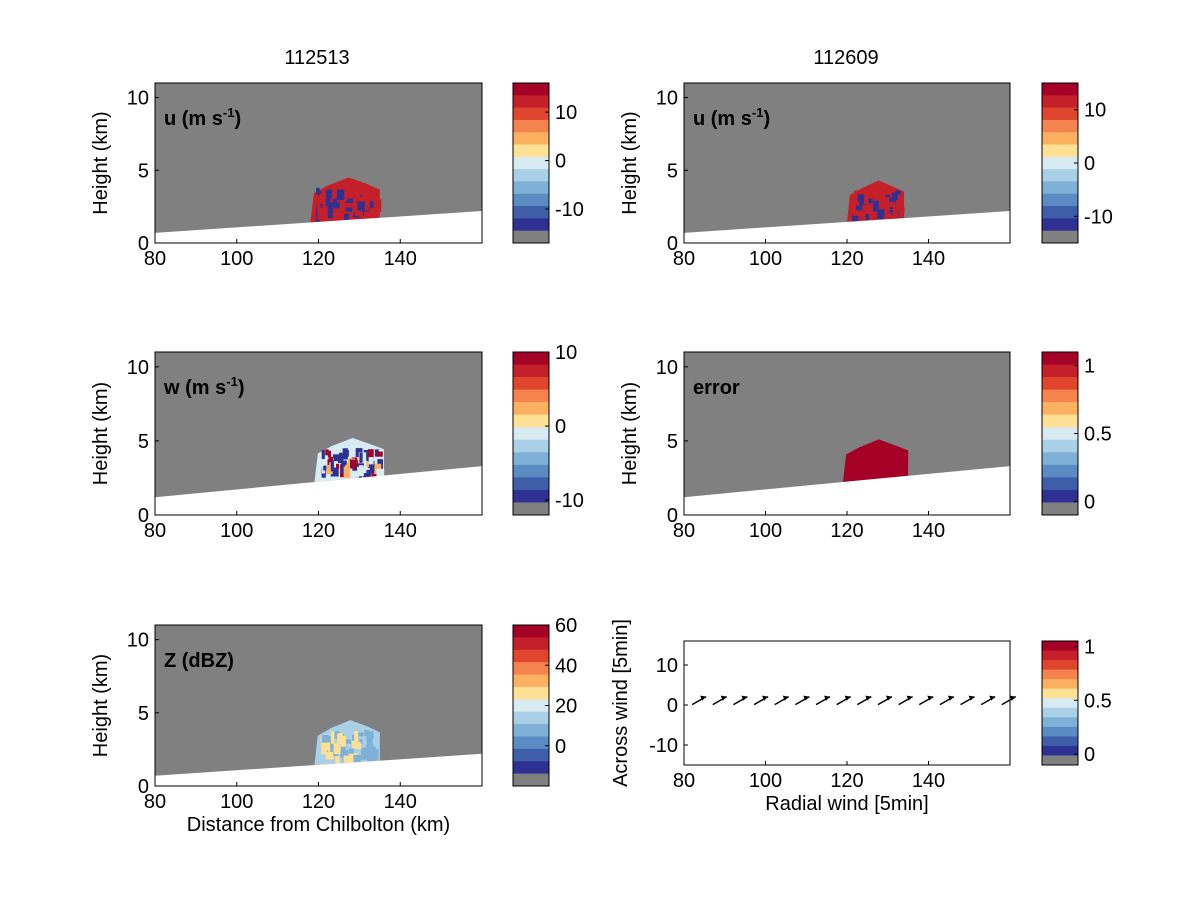  Describe the element at coordinates (203, 386) in the screenshot. I see `panel-label: w (m s-1)` at that location.